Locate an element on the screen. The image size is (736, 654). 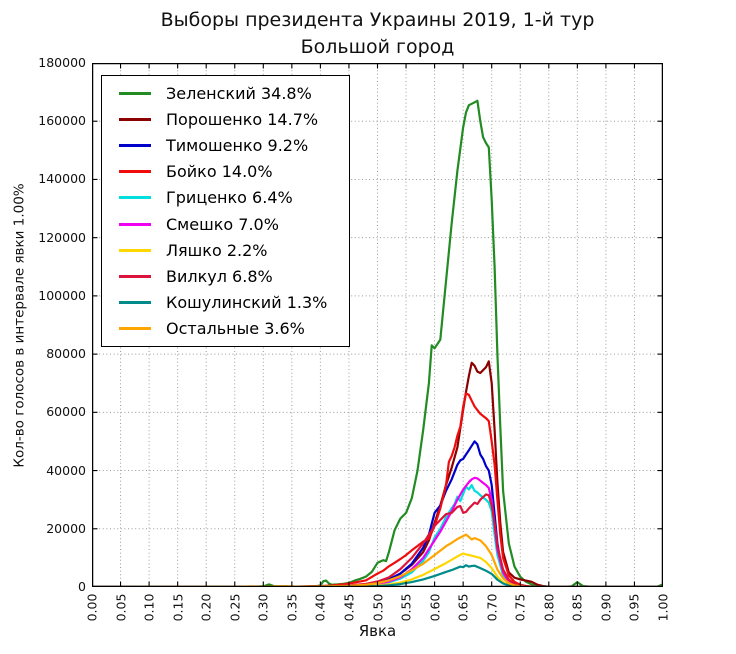
legend-item: Тимошенко 9.2% is located at coordinates (231, 145).